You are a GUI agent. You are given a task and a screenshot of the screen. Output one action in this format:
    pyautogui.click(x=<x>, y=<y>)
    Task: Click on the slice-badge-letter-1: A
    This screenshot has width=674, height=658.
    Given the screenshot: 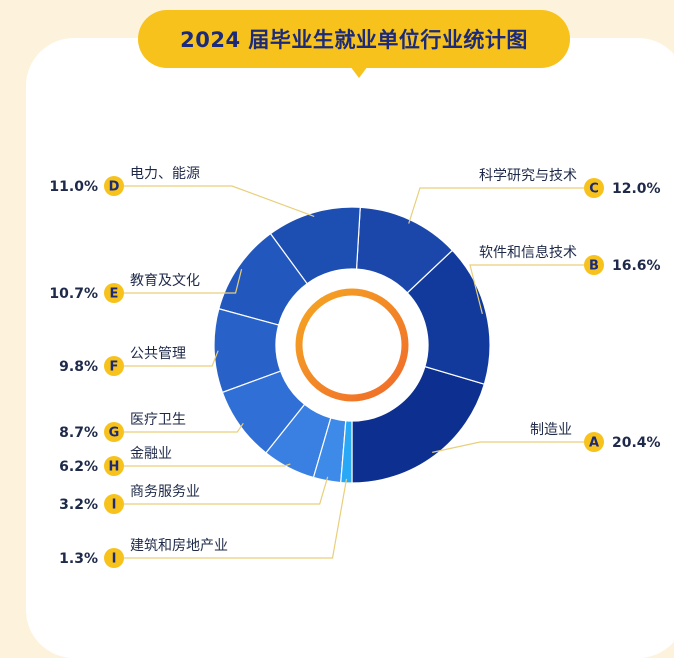 What is the action you would take?
    pyautogui.click(x=594, y=443)
    